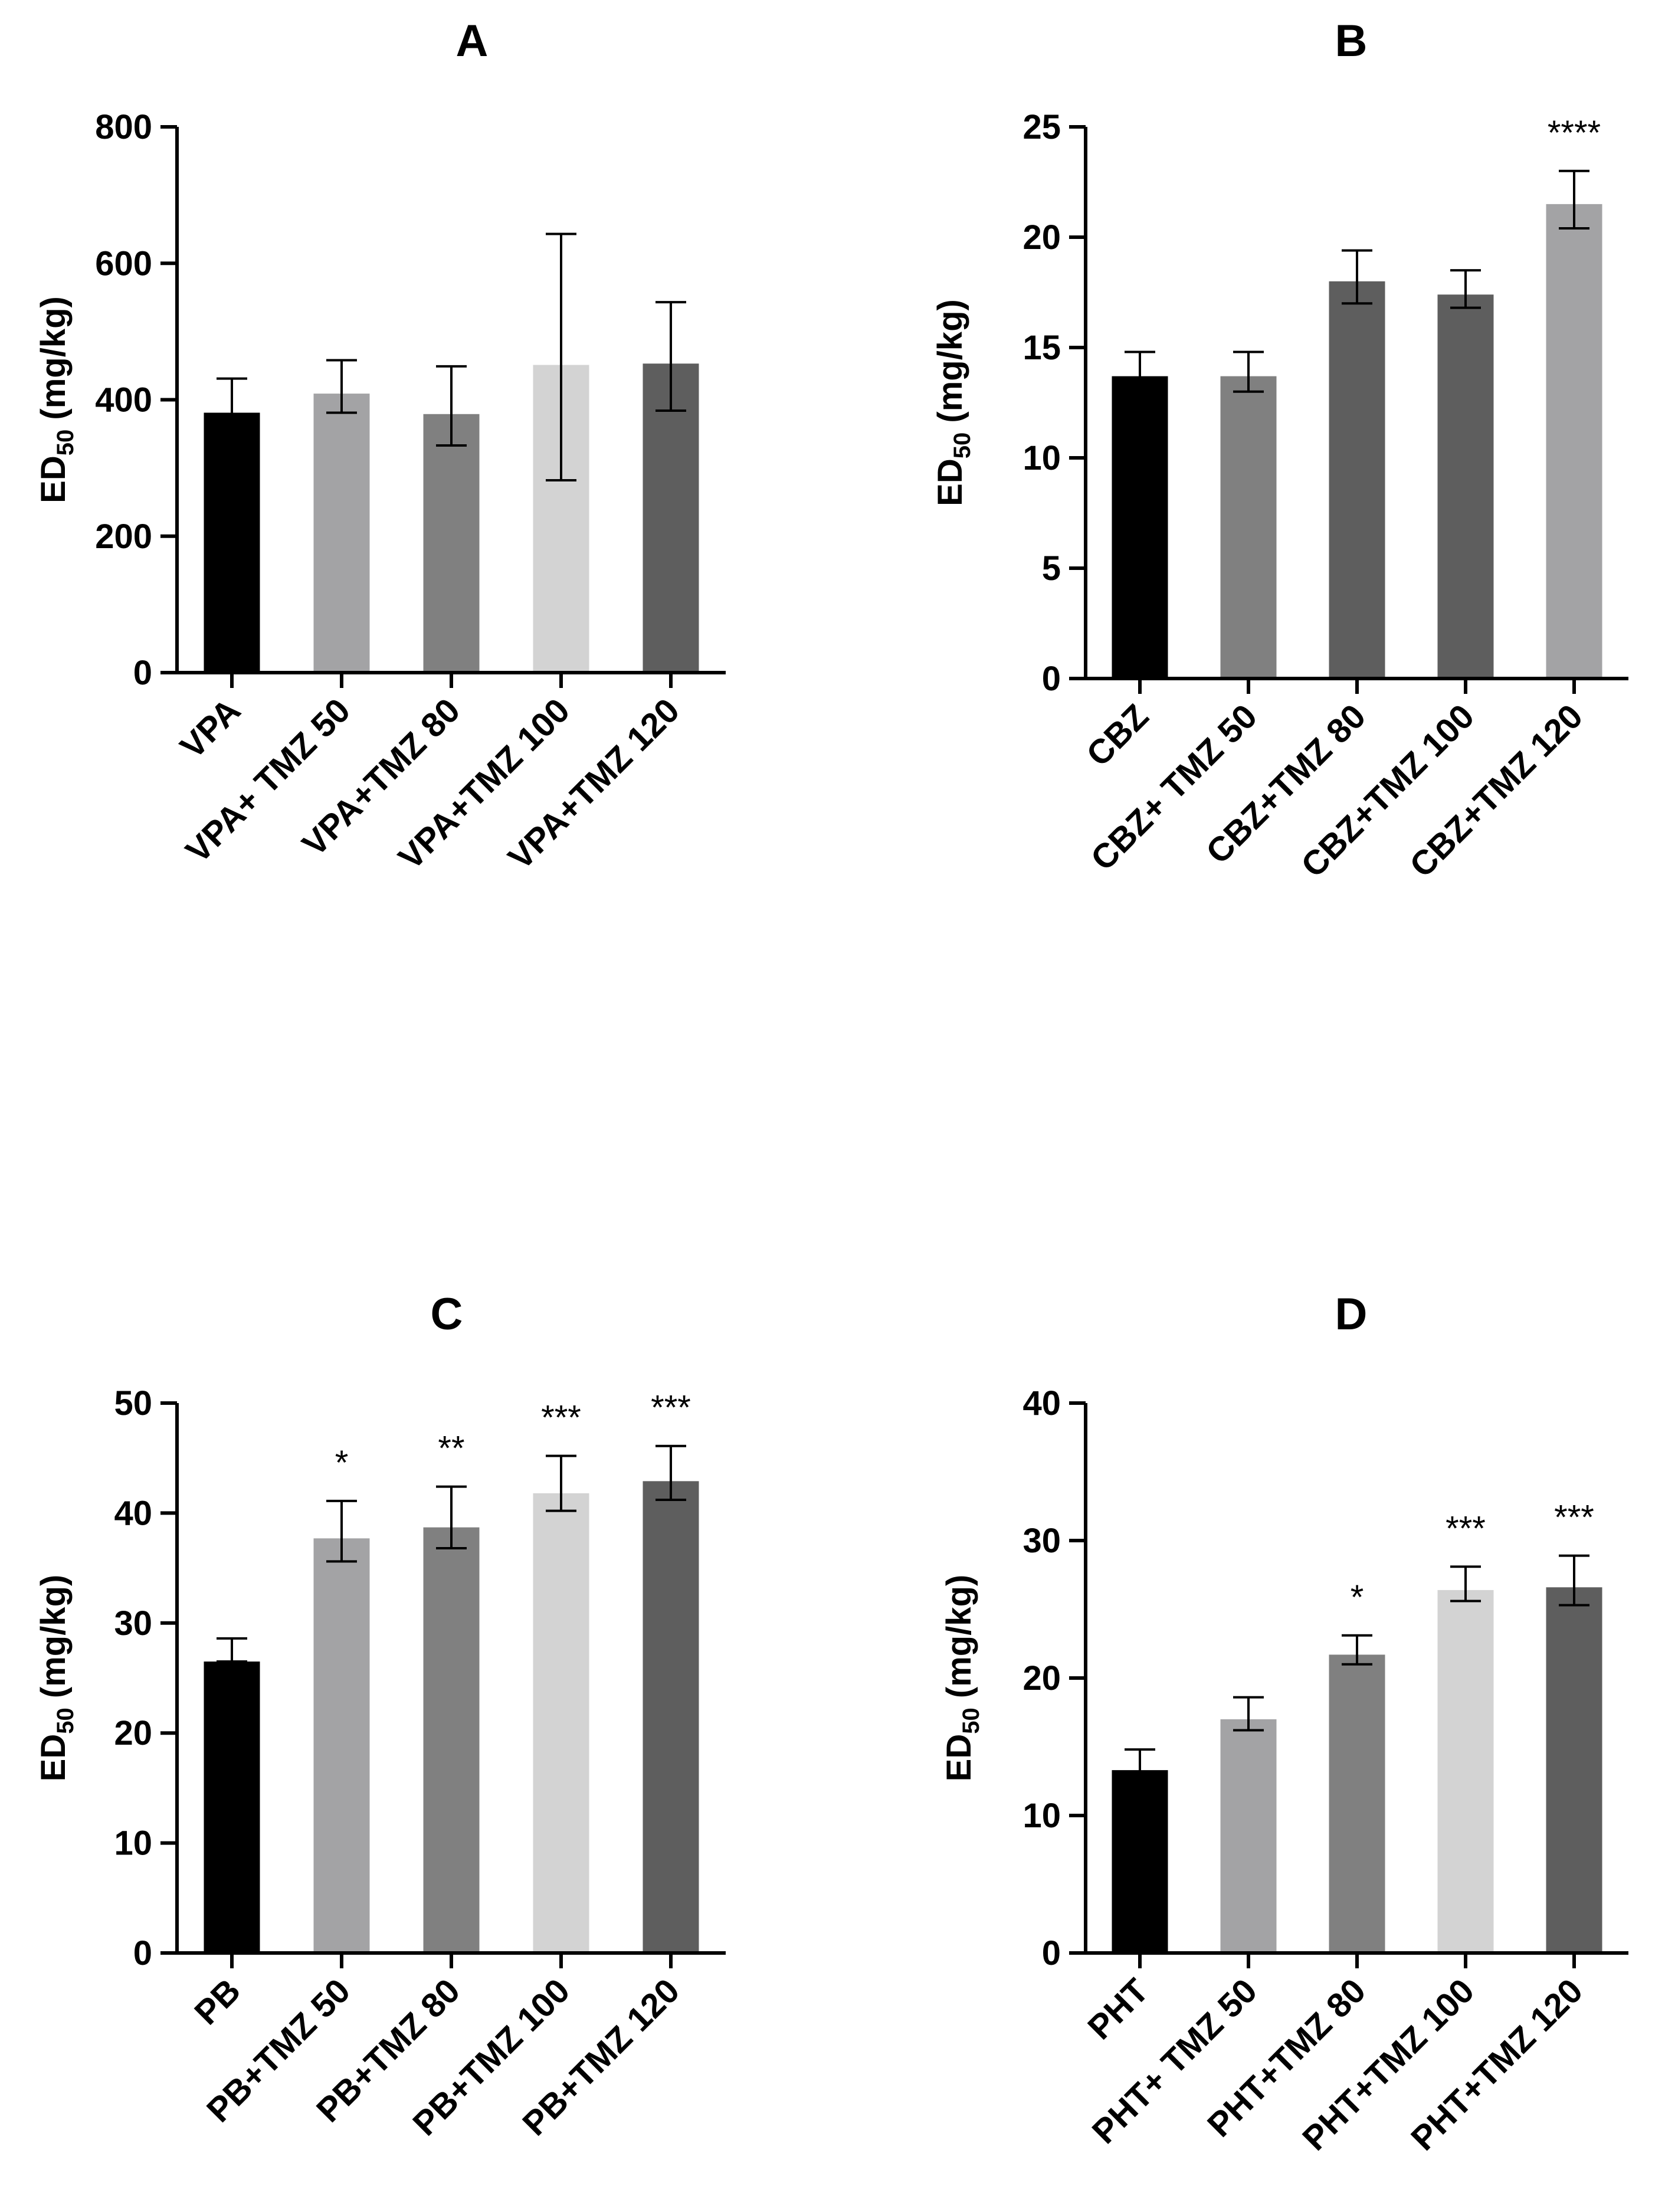  Describe the element at coordinates (447, 1314) in the screenshot. I see `panel-title-c: C` at that location.